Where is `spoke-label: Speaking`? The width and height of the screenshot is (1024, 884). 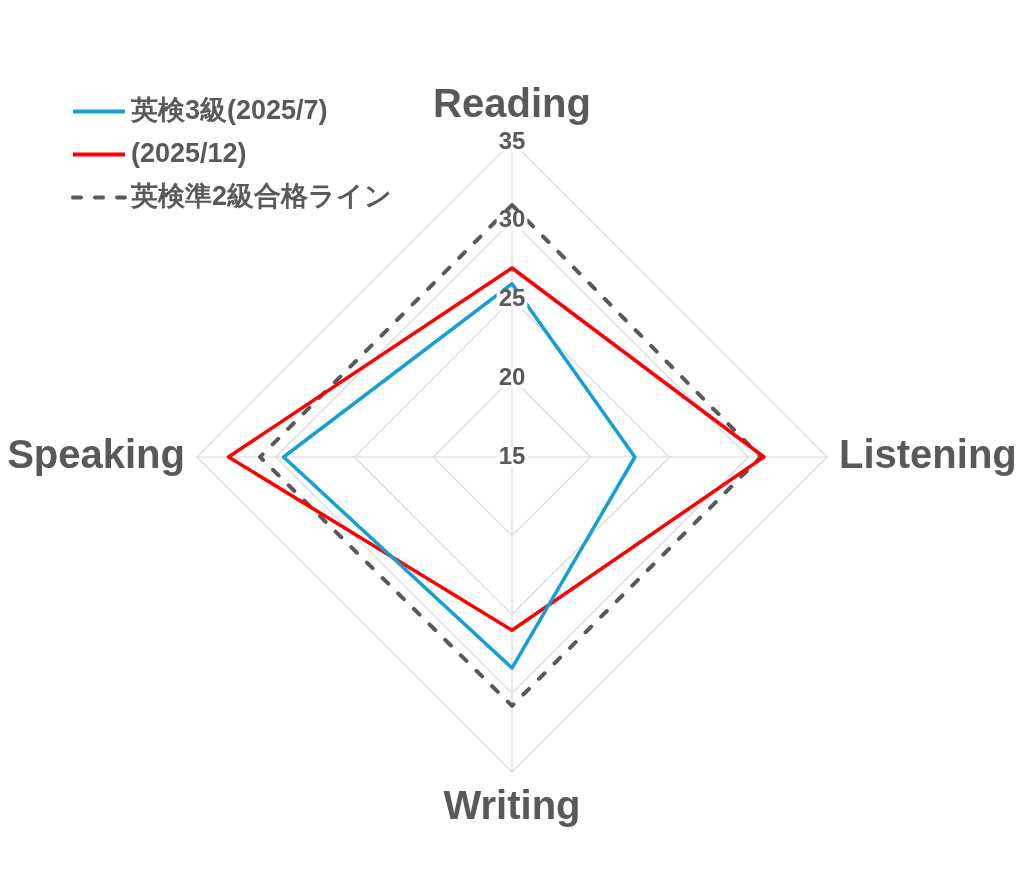 spoke-label: Speaking is located at coordinates (96, 454).